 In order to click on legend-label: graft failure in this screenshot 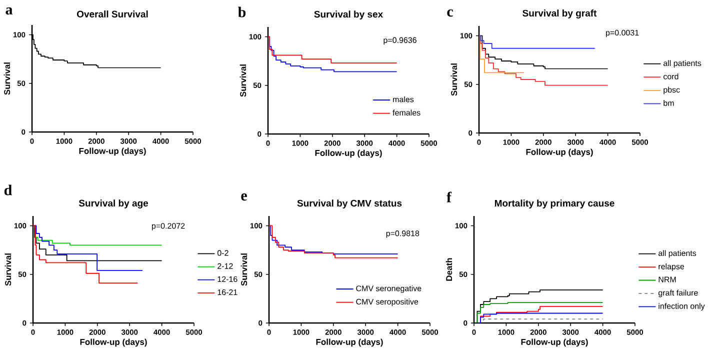, I will do `click(678, 294)`.